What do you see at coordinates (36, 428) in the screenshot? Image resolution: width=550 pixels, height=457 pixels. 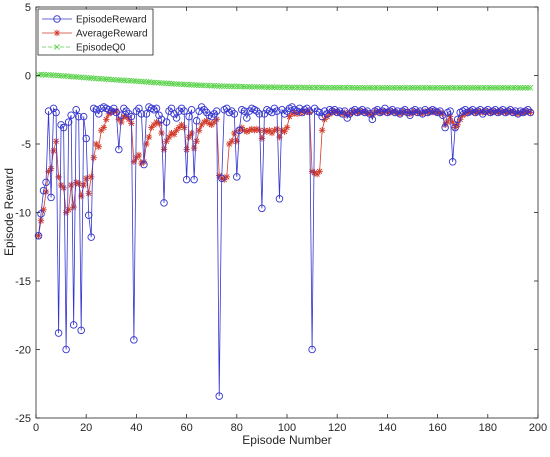 I see `x-tick-label: 0` at bounding box center [36, 428].